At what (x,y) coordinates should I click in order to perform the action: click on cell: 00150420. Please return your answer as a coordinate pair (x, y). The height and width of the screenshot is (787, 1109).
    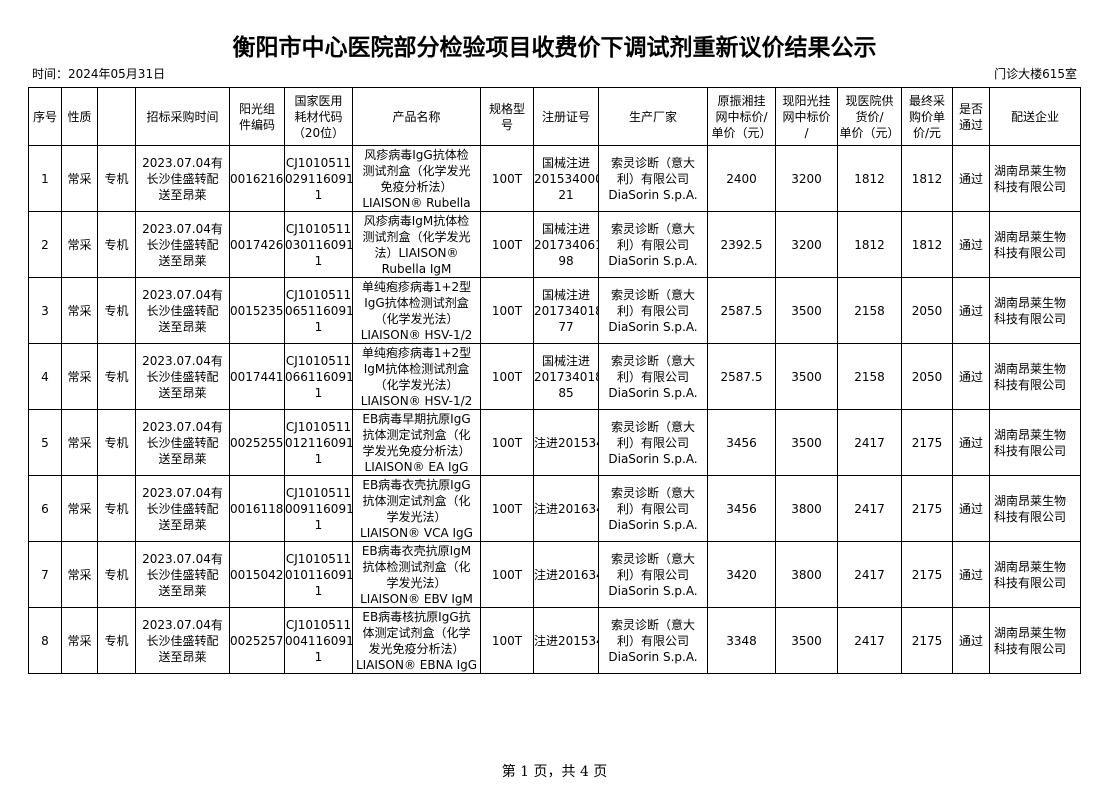
    Looking at the image, I should click on (257, 574).